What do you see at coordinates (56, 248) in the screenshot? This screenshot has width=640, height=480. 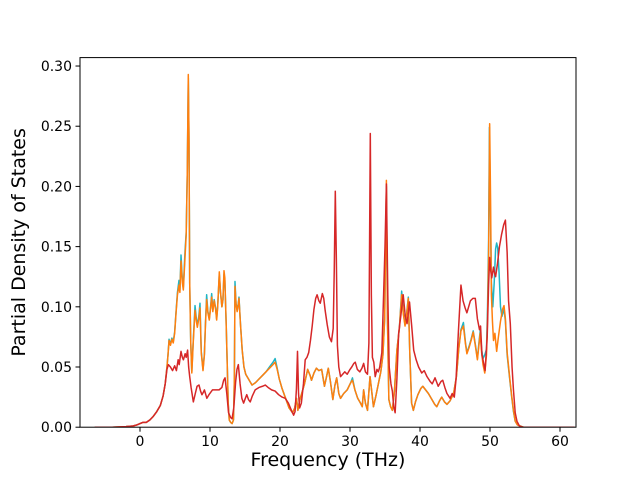 I see `y-tick-label: 0.15` at bounding box center [56, 248].